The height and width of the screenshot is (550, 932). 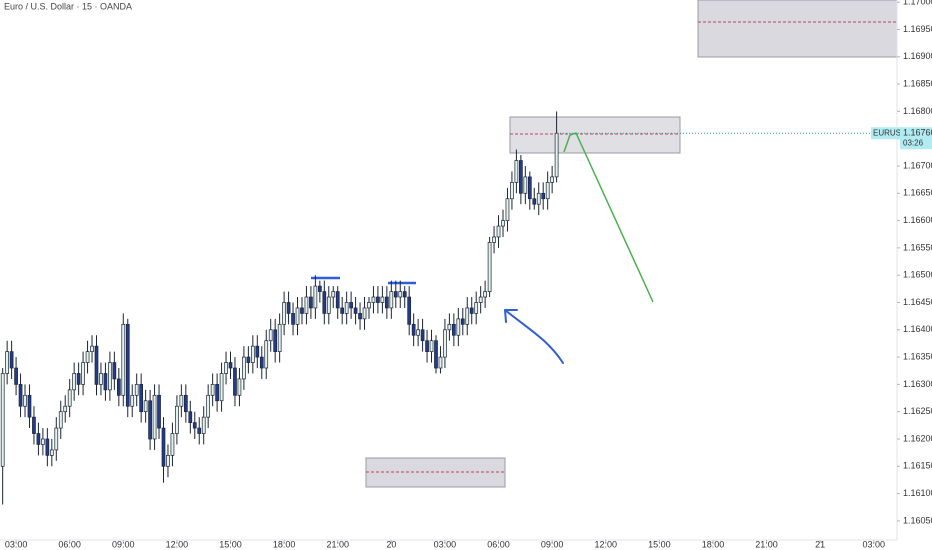 What do you see at coordinates (230, 544) in the screenshot?
I see `x-tick-label: 15:00` at bounding box center [230, 544].